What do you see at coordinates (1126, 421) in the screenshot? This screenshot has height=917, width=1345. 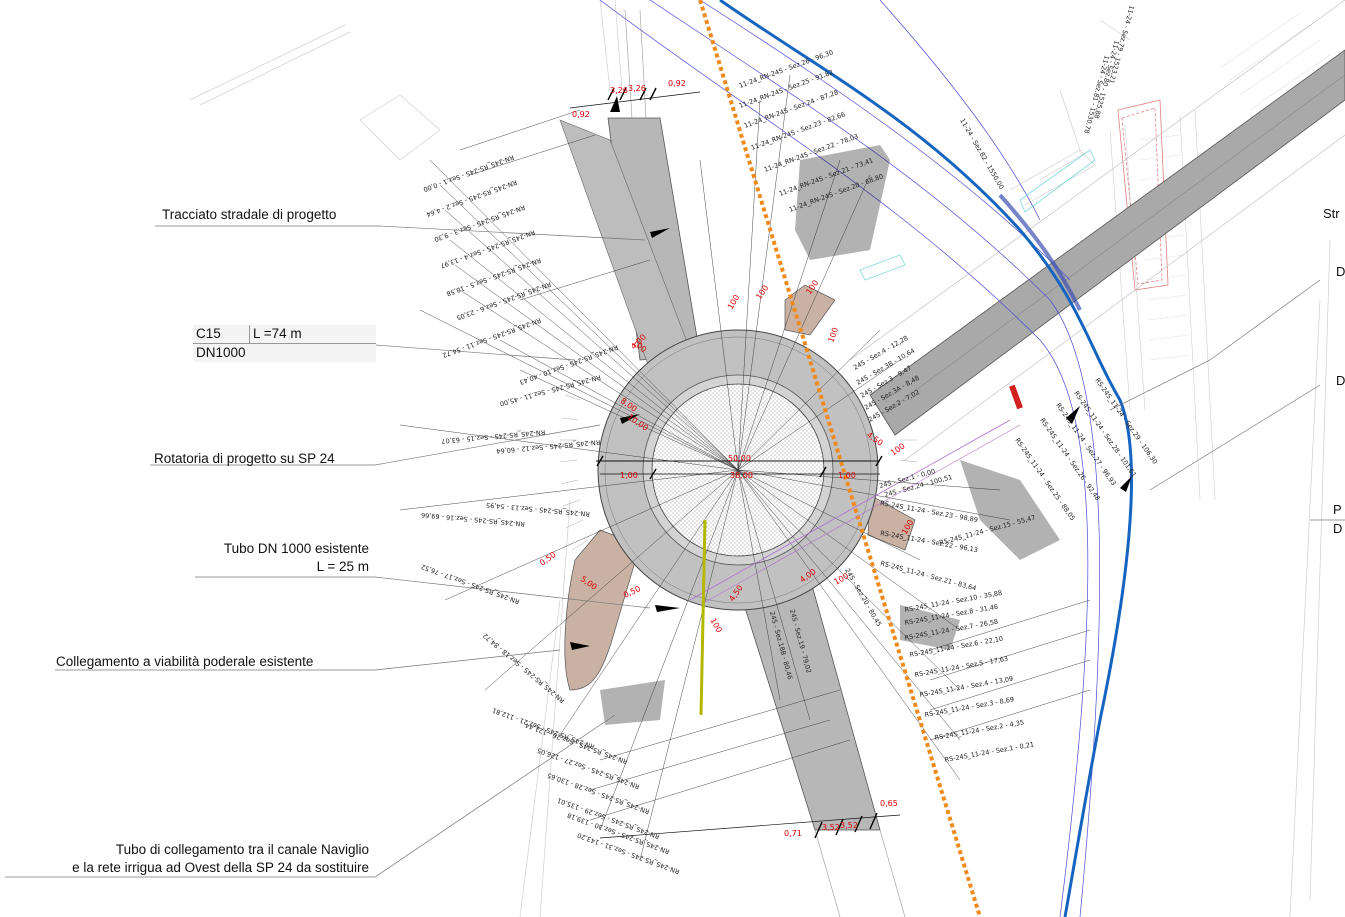 I see `svg-text: RS-24S_11-24 - Sez.29 - 106,30` at bounding box center [1126, 421].